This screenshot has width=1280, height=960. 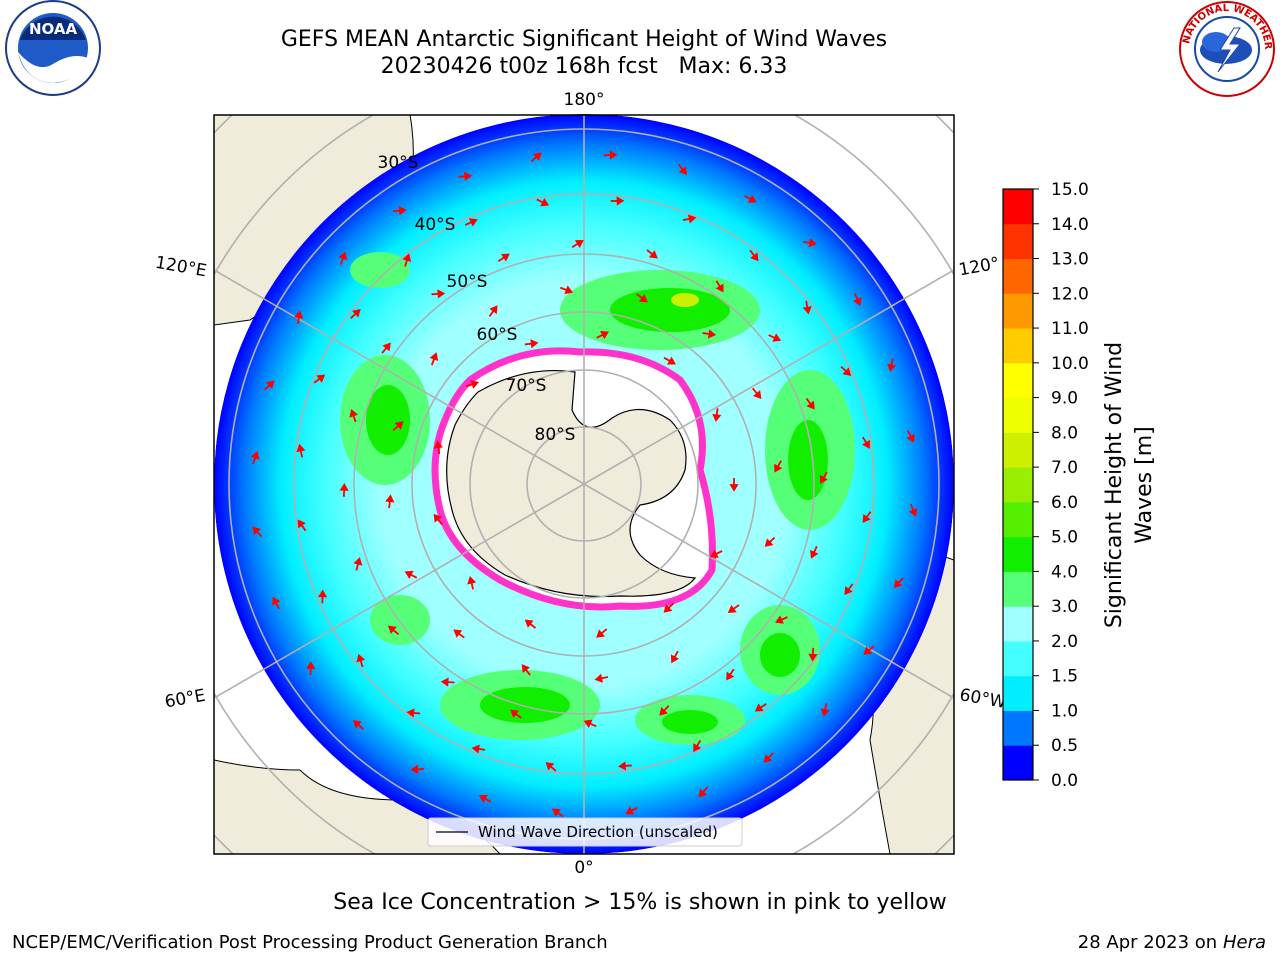 What do you see at coordinates (1064, 503) in the screenshot?
I see `colorbar-tick-label: 6.0` at bounding box center [1064, 503].